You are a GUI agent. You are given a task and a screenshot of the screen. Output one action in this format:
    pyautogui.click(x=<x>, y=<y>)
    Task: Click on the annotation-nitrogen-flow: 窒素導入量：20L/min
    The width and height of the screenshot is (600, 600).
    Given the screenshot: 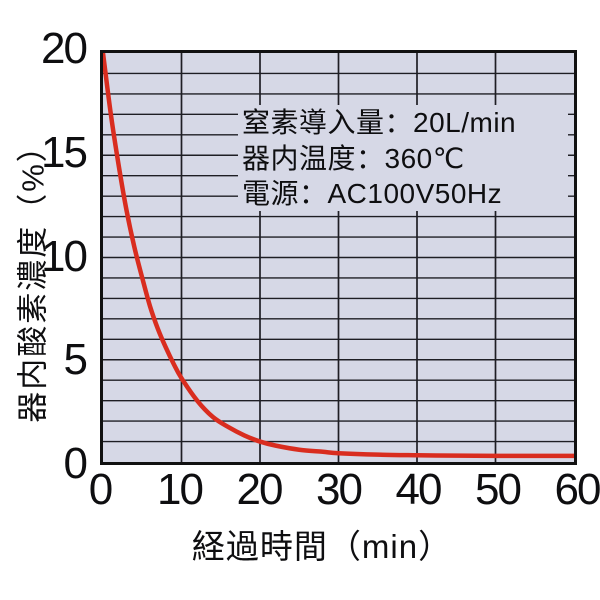 What is the action you would take?
    pyautogui.click(x=379, y=122)
    